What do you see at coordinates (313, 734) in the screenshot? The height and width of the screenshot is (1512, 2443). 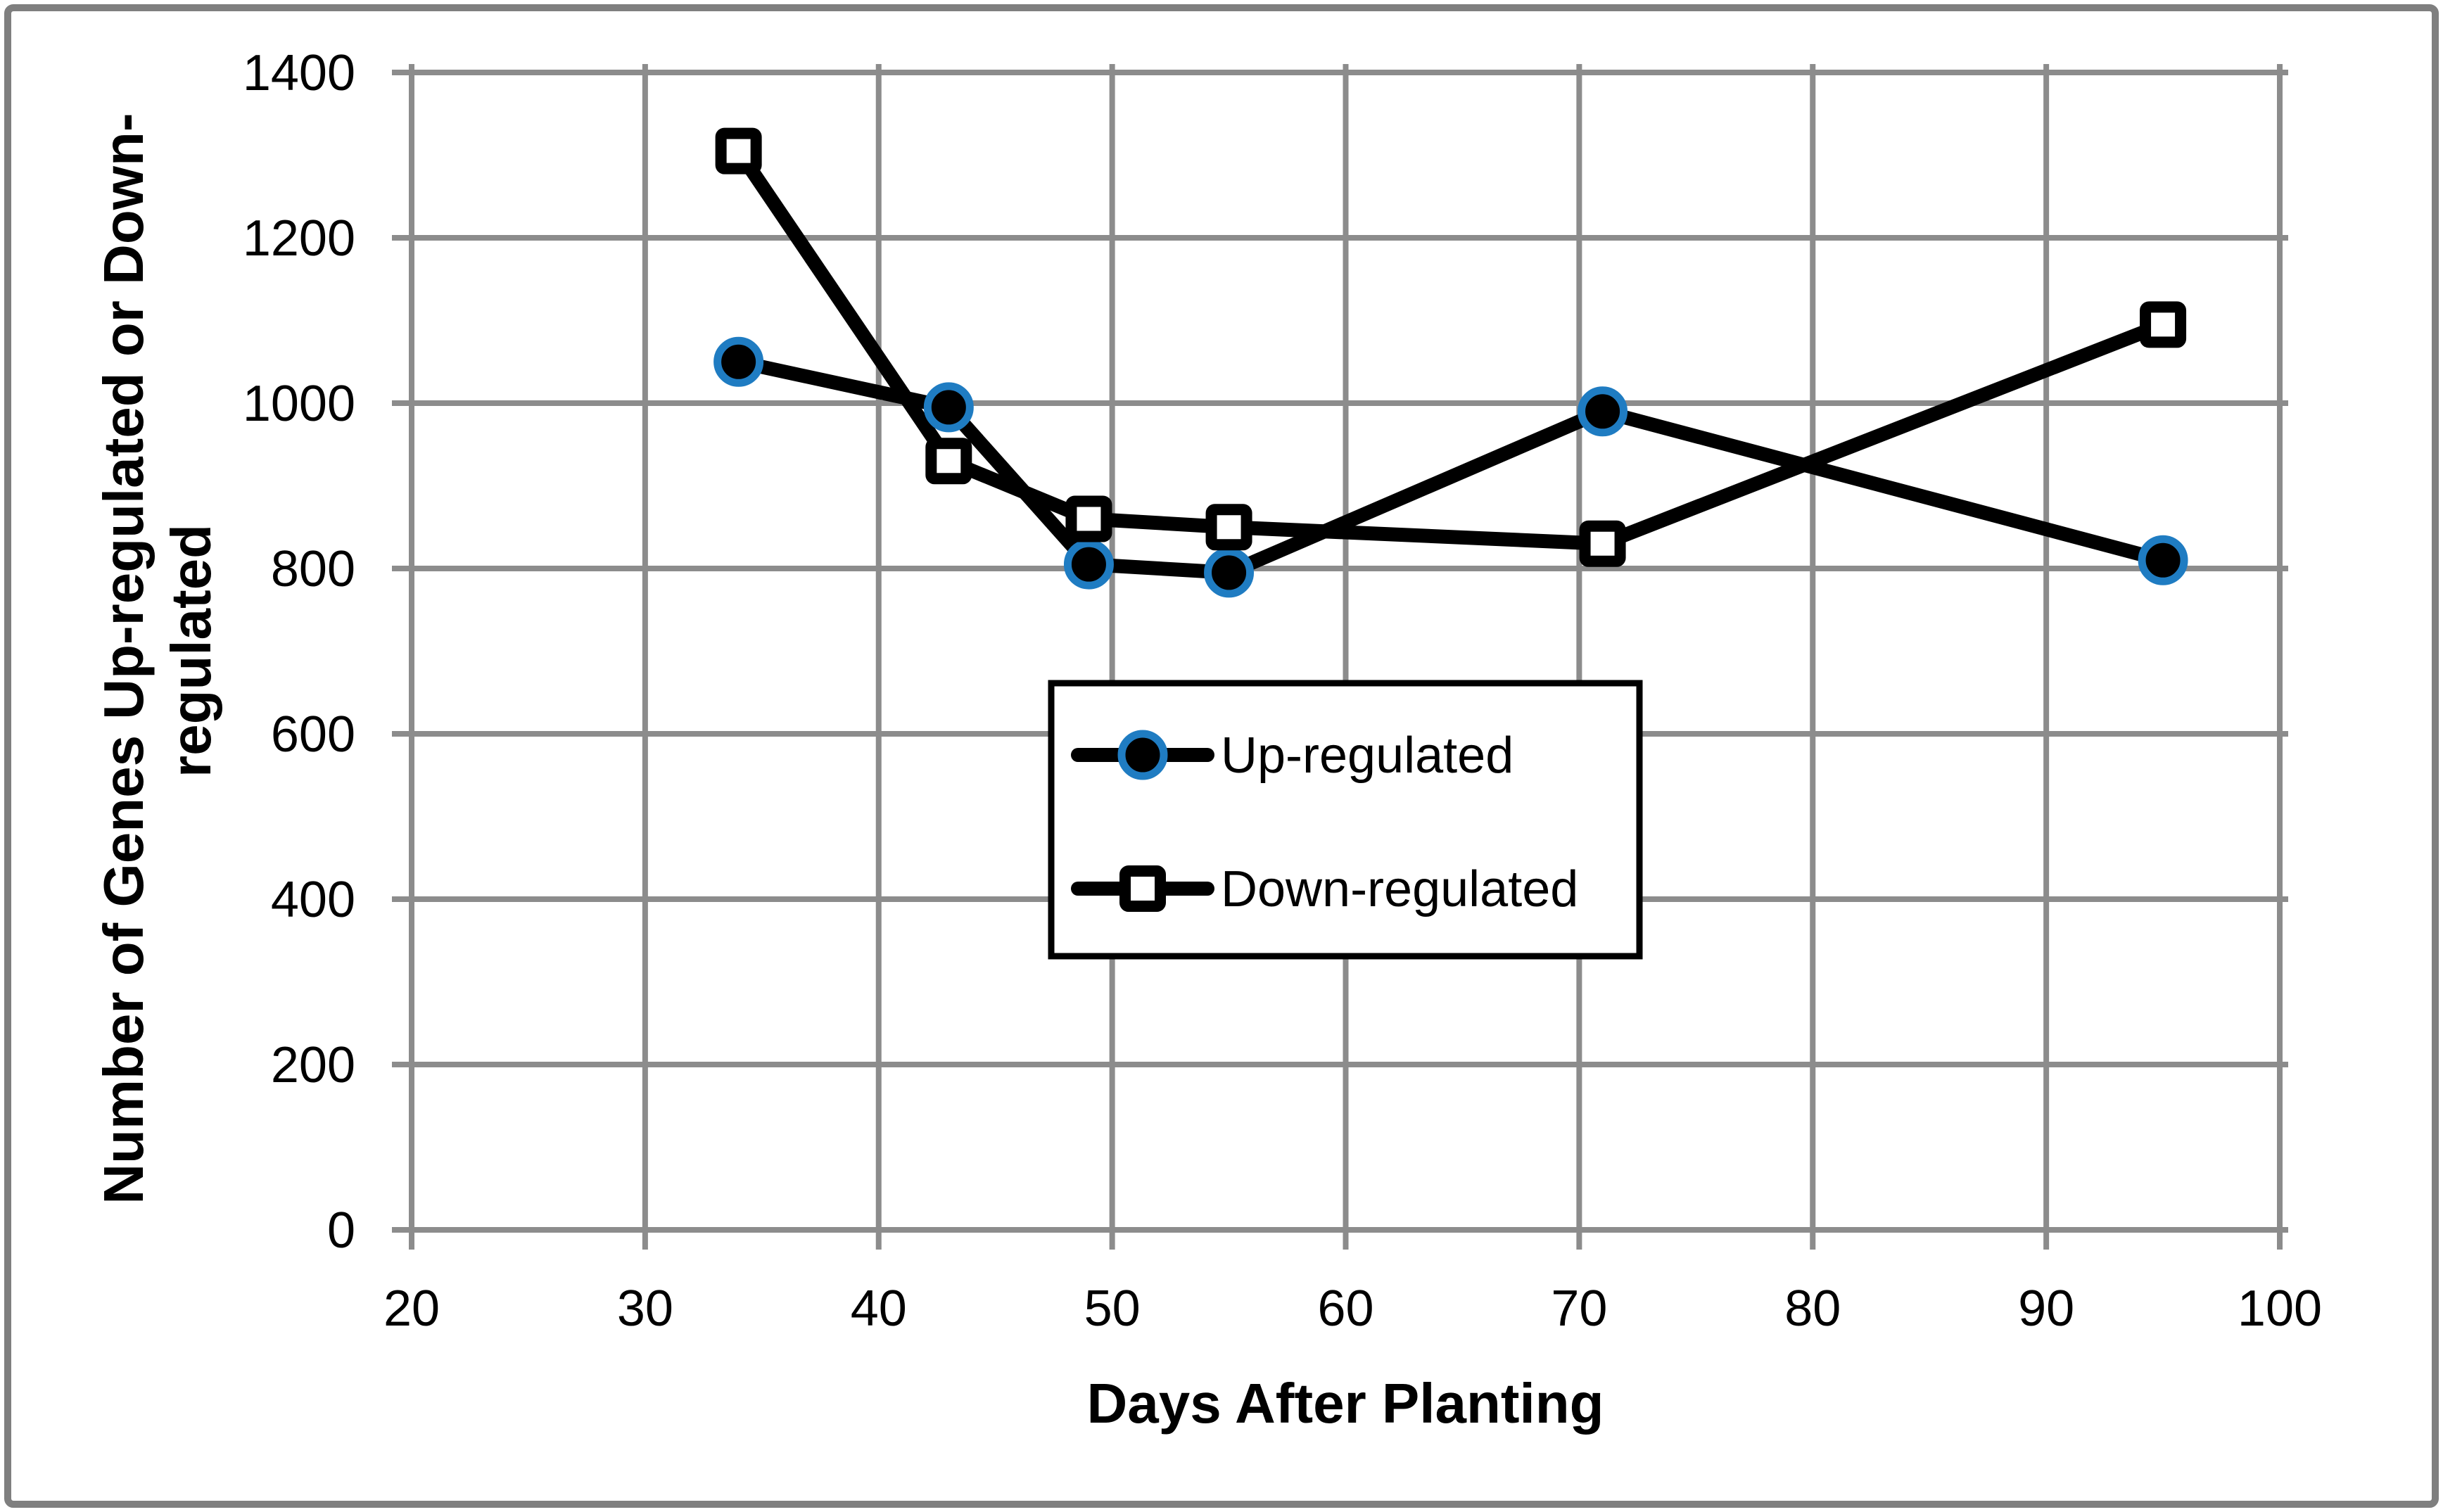 I see `y-tick-label: 600` at bounding box center [313, 734].